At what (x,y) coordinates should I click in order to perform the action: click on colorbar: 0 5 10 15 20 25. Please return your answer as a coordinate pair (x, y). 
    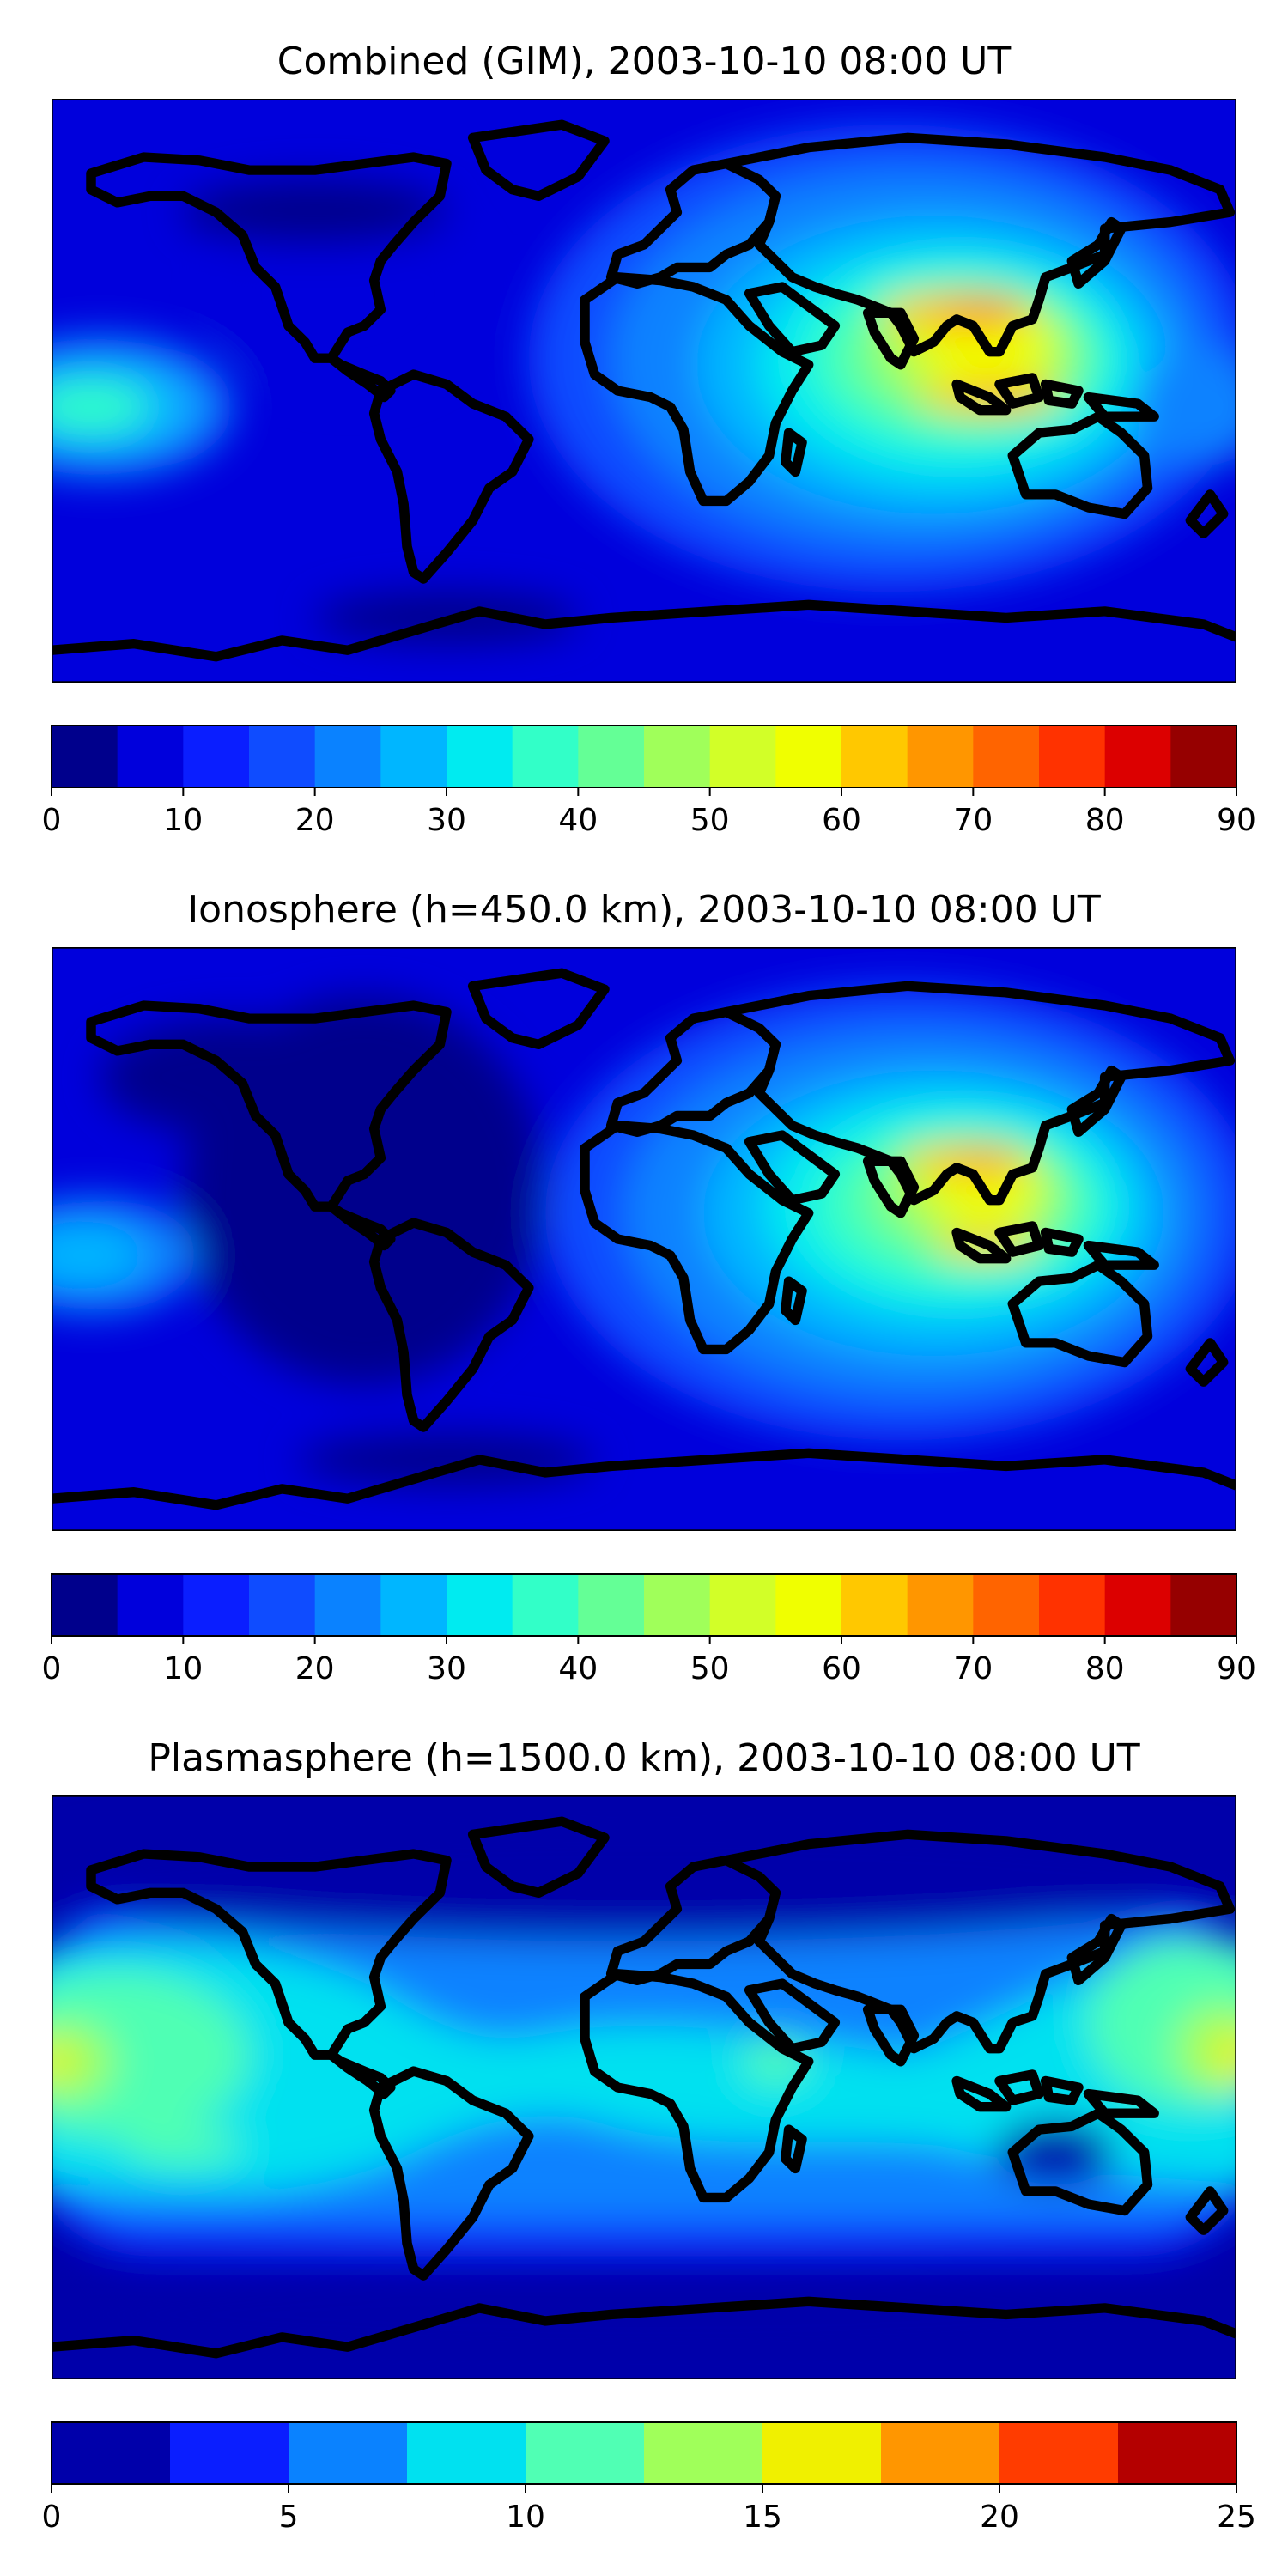
    Looking at the image, I should click on (649, 2478).